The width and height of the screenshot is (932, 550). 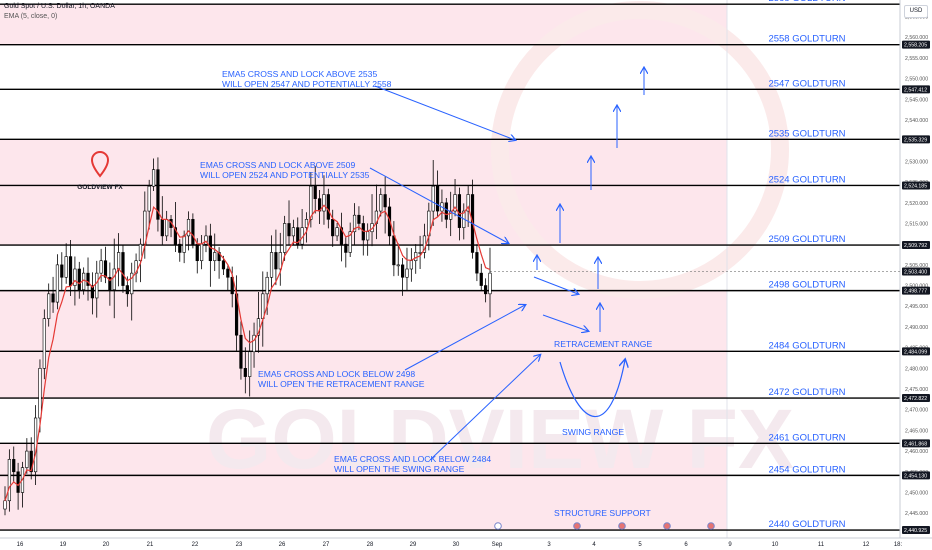 What do you see at coordinates (916, 59) in the screenshot?
I see `y-tick: 2,555.000` at bounding box center [916, 59].